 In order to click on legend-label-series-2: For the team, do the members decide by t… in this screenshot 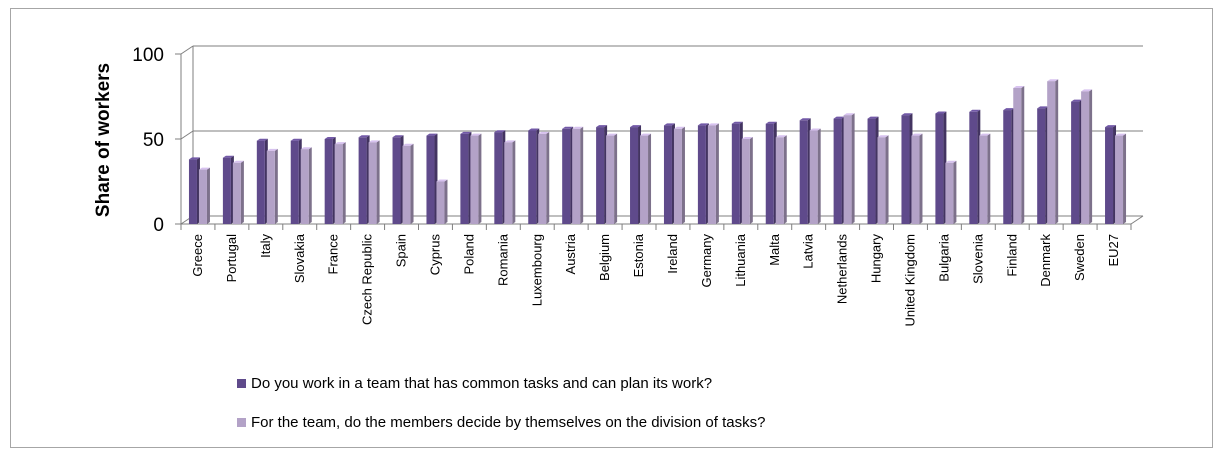, I will do `click(508, 422)`.